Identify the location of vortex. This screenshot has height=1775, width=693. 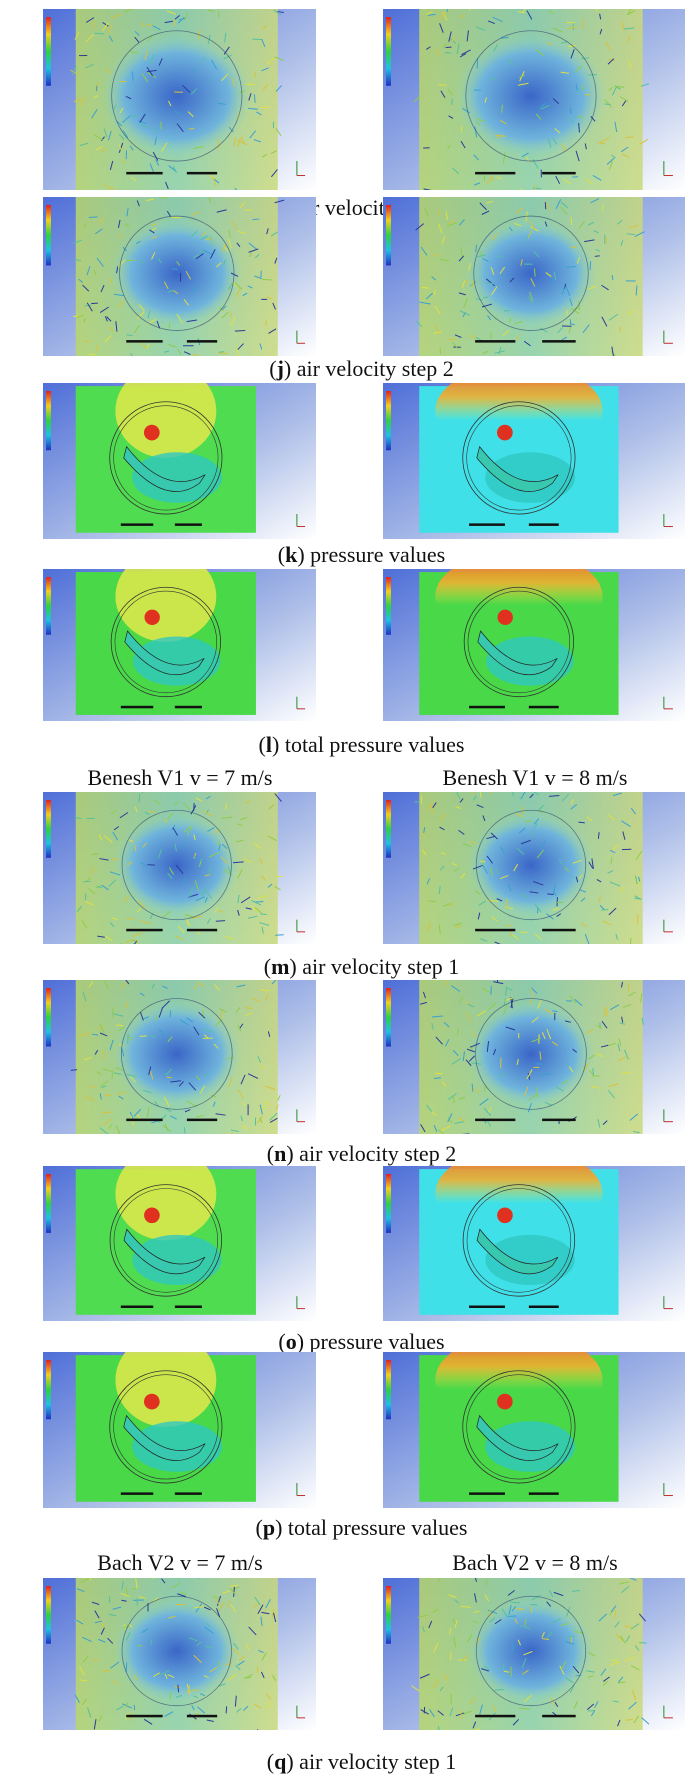
(176, 1650).